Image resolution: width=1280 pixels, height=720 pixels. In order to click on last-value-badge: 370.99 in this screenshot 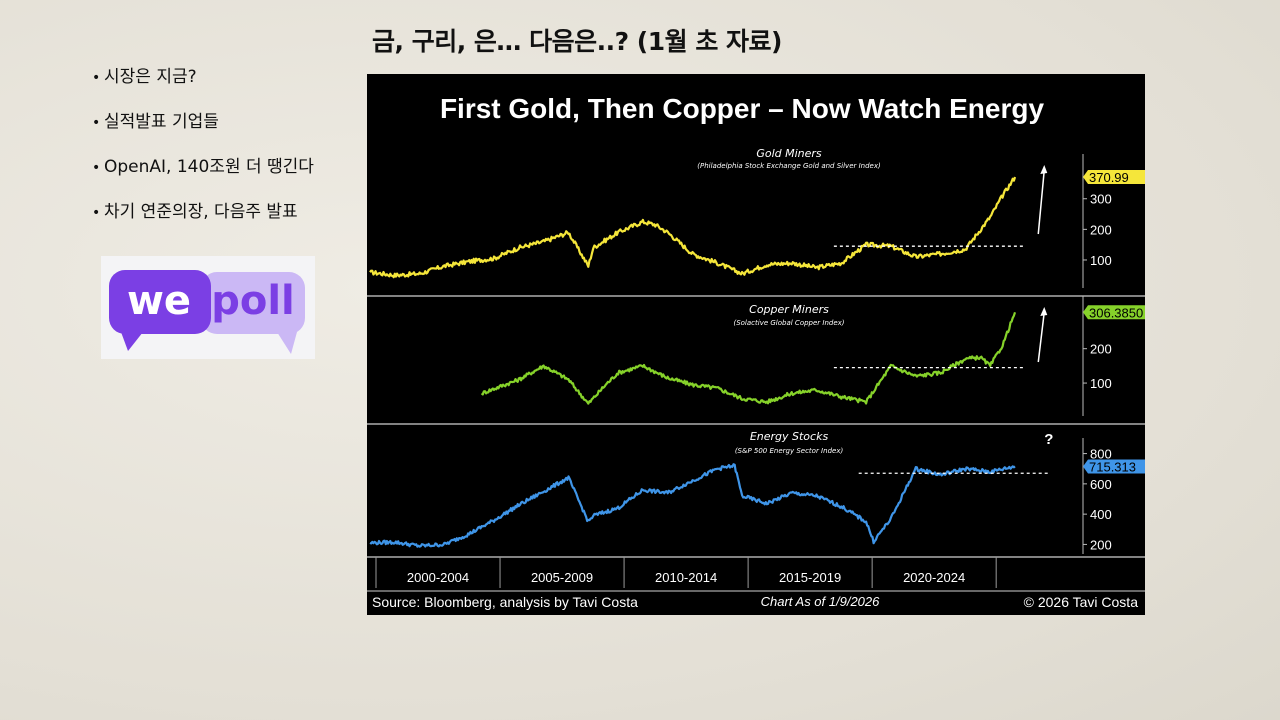, I will do `click(1114, 177)`.